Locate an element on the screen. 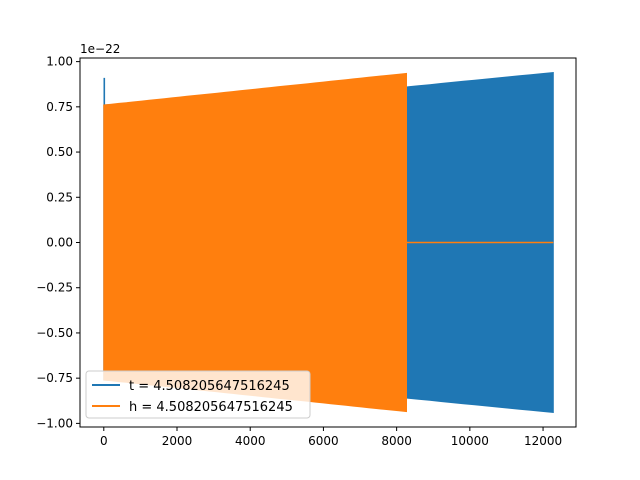 Image resolution: width=640 pixels, height=480 pixels. x-tick-label: 8000 is located at coordinates (396, 441).